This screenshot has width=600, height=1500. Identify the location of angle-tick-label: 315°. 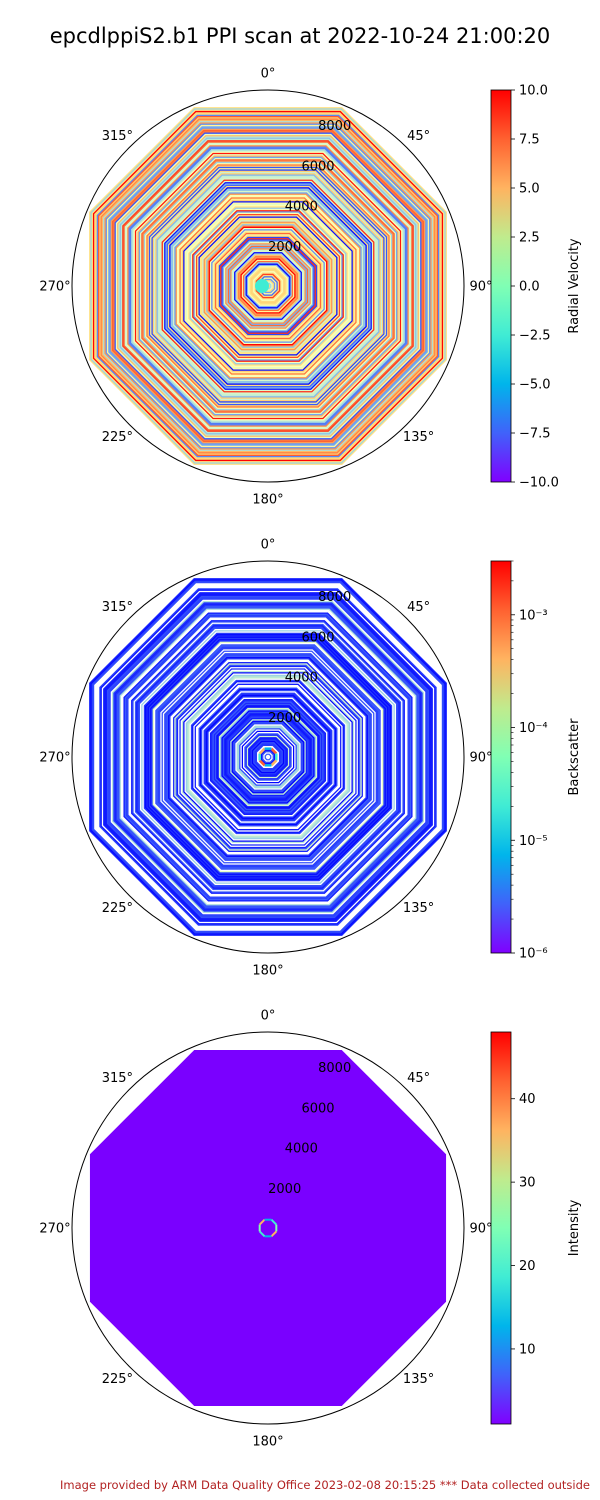
(117, 607).